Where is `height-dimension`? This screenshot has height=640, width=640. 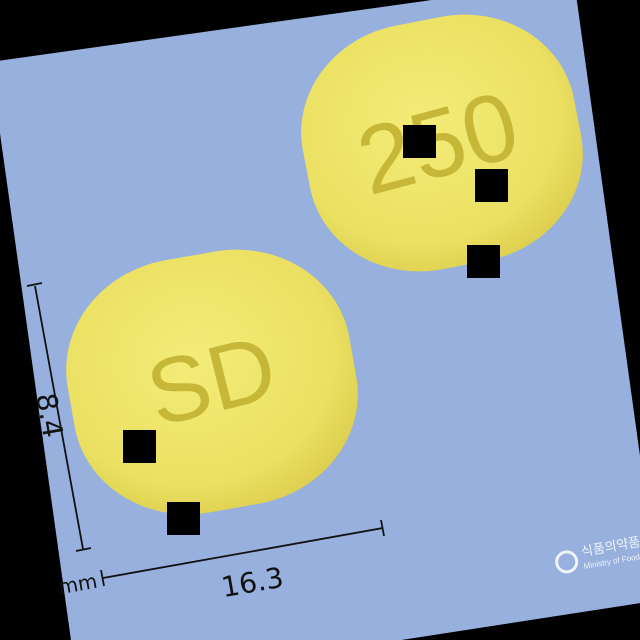
height-dimension is located at coordinates (59, 417).